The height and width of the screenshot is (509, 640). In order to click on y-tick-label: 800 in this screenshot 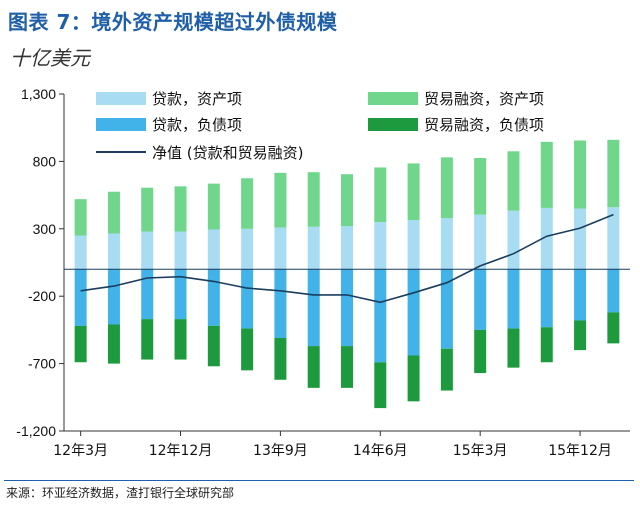, I will do `click(45, 161)`.